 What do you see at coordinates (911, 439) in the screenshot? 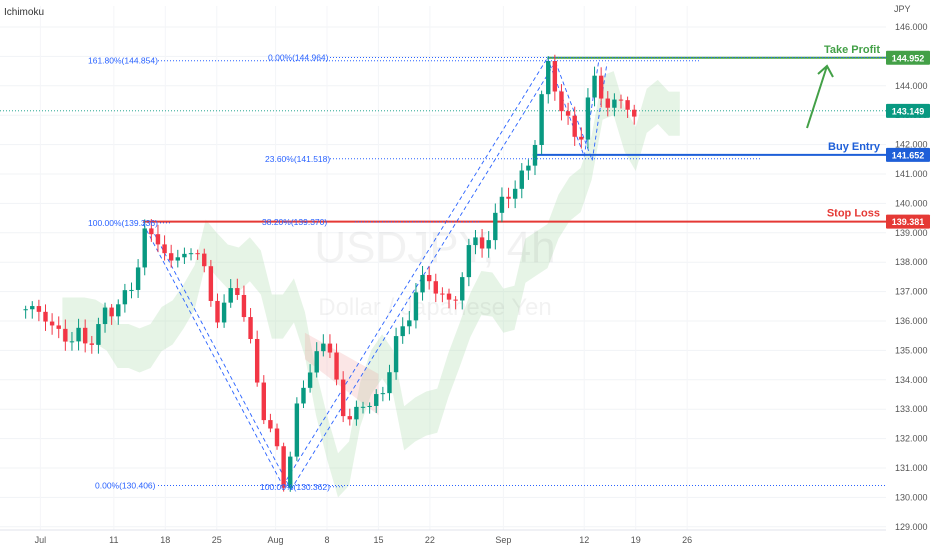
I see `y-tick-label: 132.000` at bounding box center [911, 439].